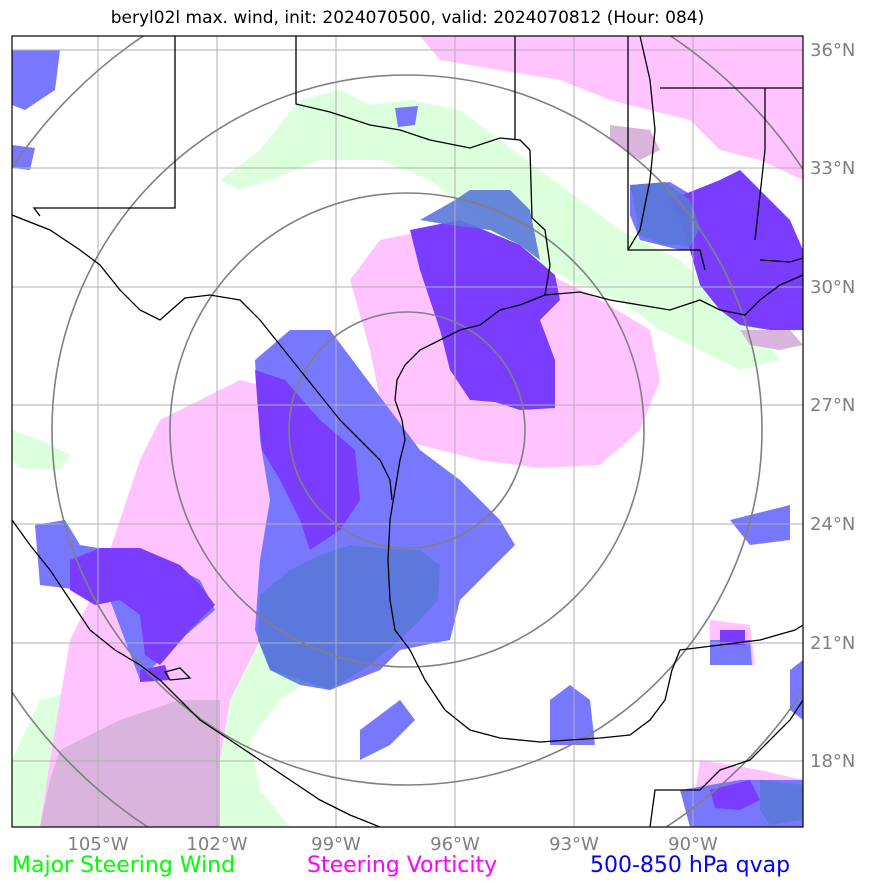 This screenshot has height=891, width=873. What do you see at coordinates (832, 287) in the screenshot?
I see `lat-tick-30n: 30°N` at bounding box center [832, 287].